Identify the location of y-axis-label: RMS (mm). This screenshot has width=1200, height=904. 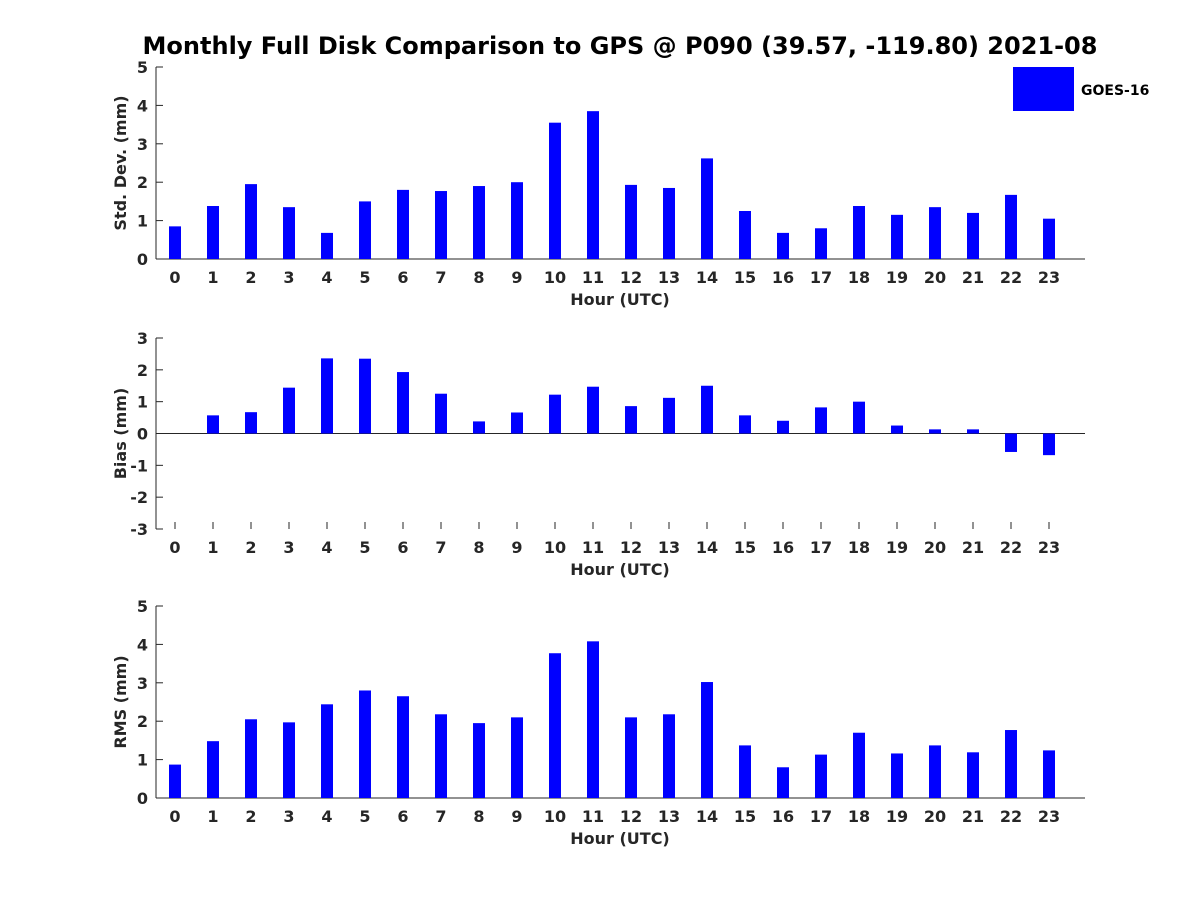
(120, 701).